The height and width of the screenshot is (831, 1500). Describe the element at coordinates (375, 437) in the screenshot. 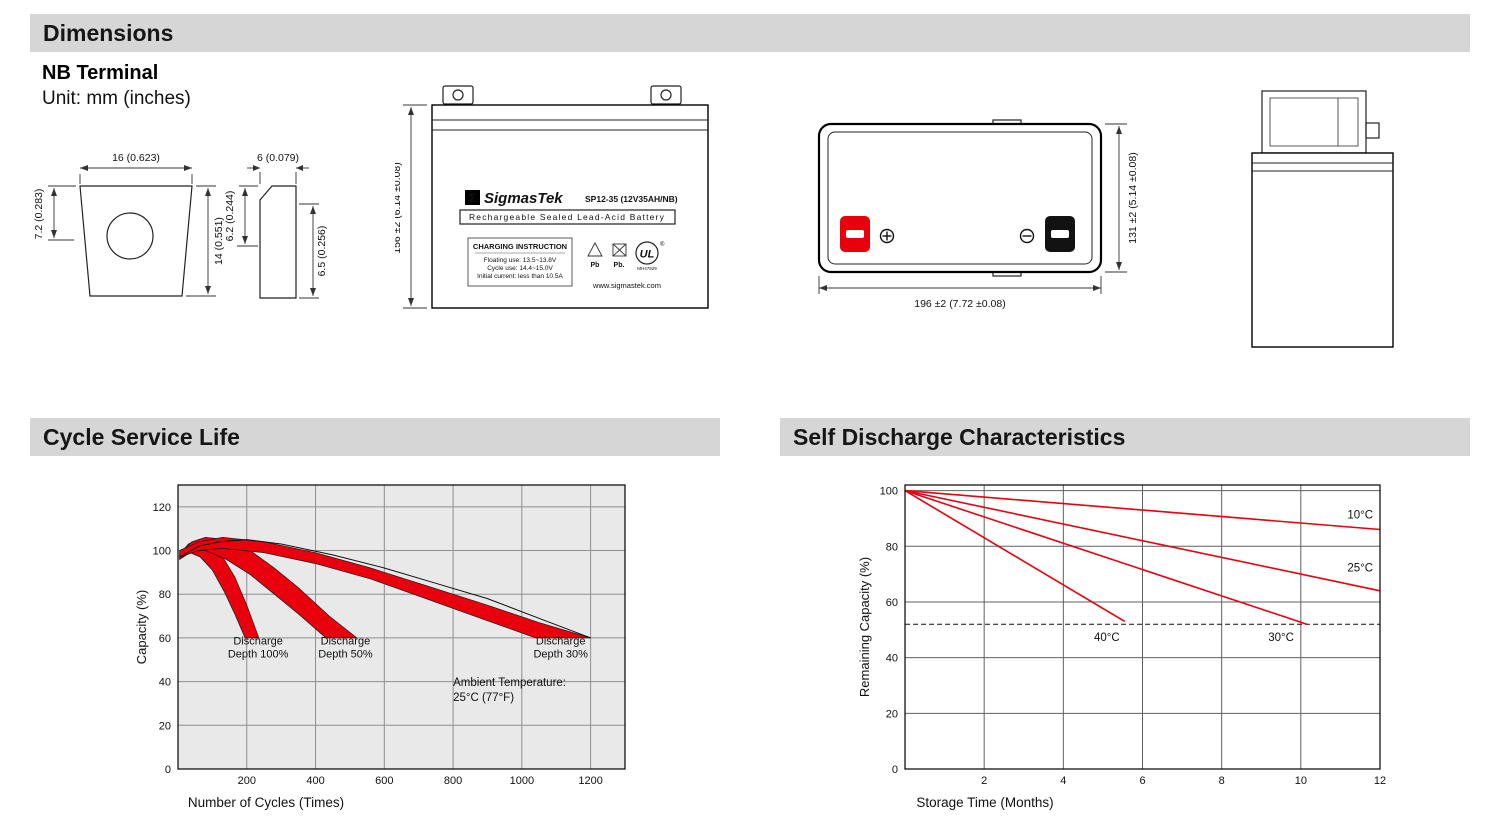

I see `cycle-service-life-header: Cycle Service Life` at that location.